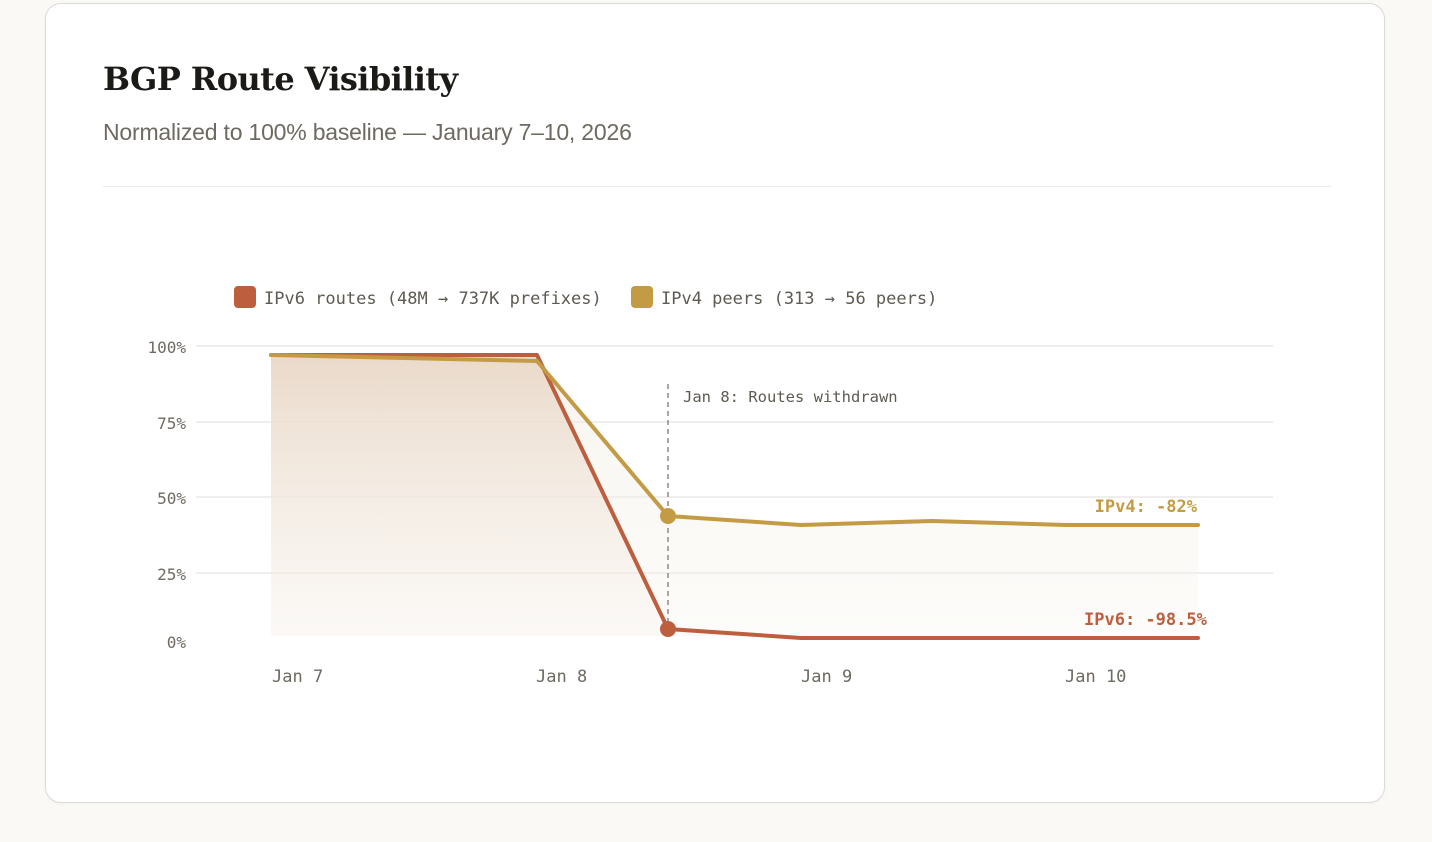  Describe the element at coordinates (699, 677) in the screenshot. I see `x-axis: Jan 7 Jan 8 Jan 9 Jan 10` at that location.